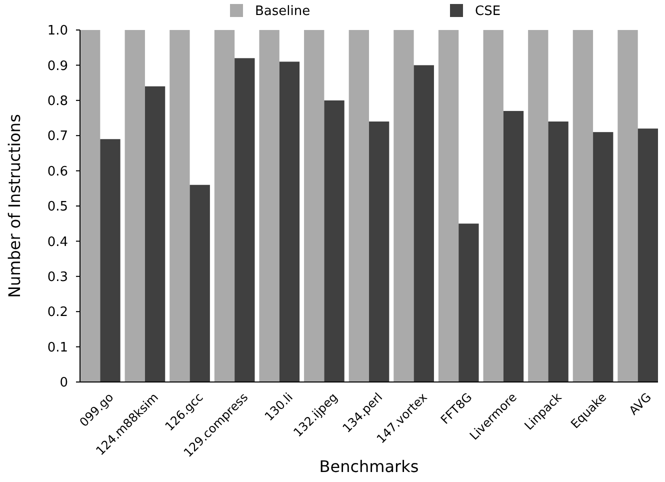 The width and height of the screenshot is (665, 482). What do you see at coordinates (57, 348) in the screenshot?
I see `y-tick-label: 0.1` at bounding box center [57, 348].